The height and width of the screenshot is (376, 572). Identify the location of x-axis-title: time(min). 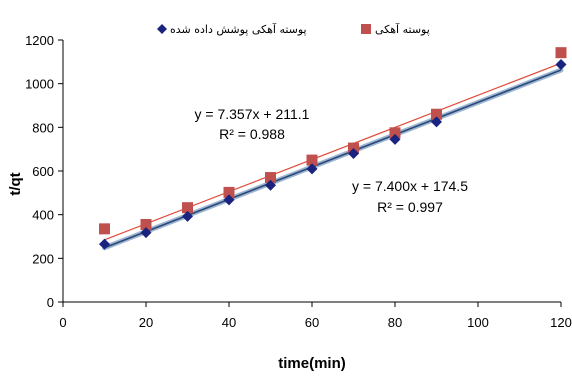
(312, 363).